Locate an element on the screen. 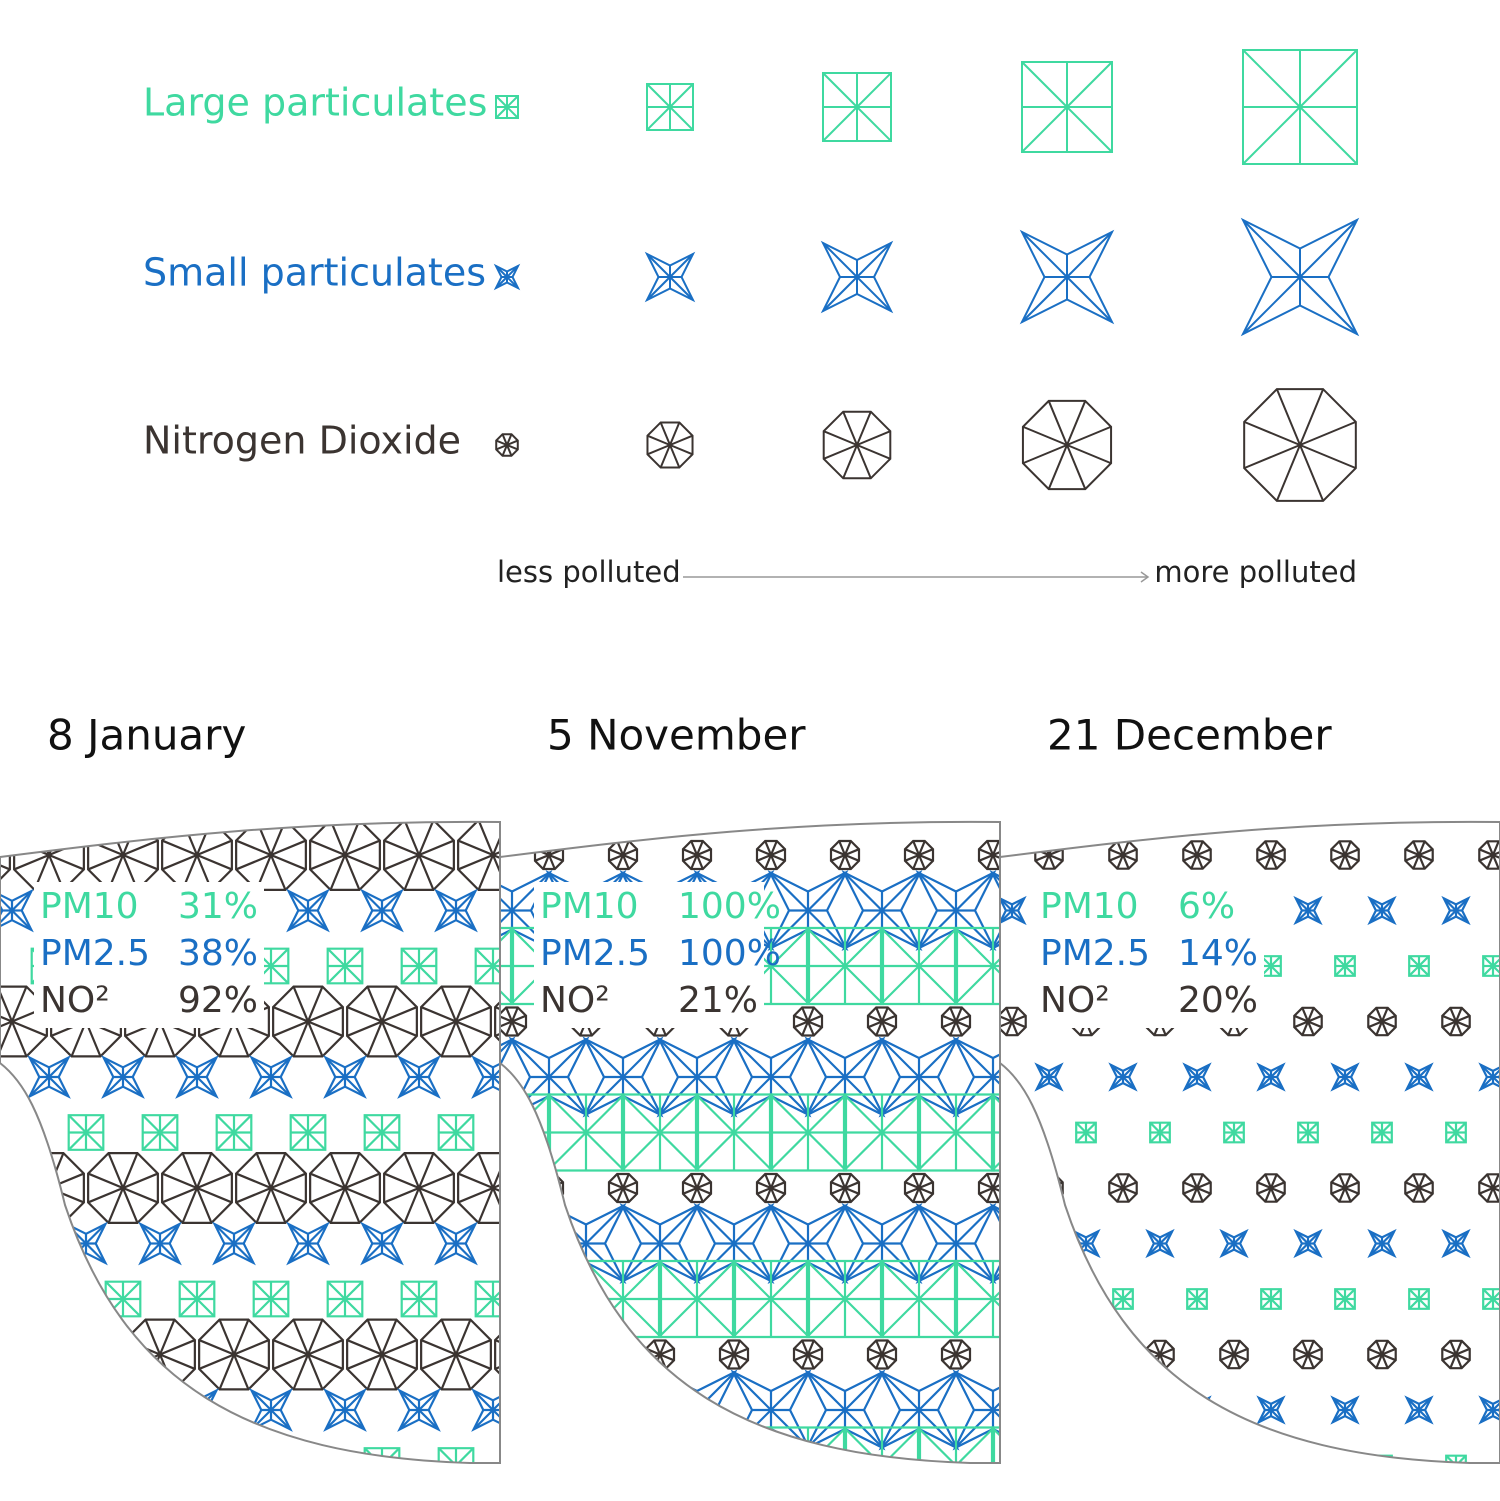 The height and width of the screenshot is (1501, 1500). reading-name: PM2.5 is located at coordinates (1095, 953).